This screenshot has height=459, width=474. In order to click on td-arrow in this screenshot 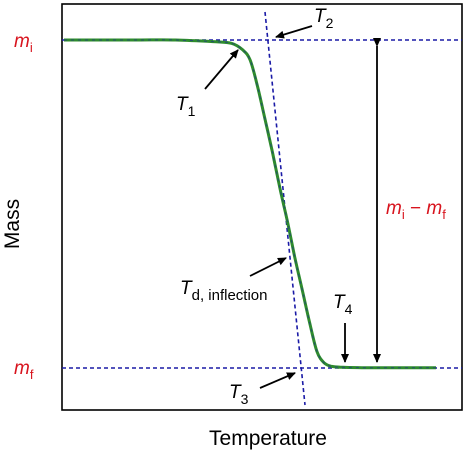, I will do `click(268, 267)`.